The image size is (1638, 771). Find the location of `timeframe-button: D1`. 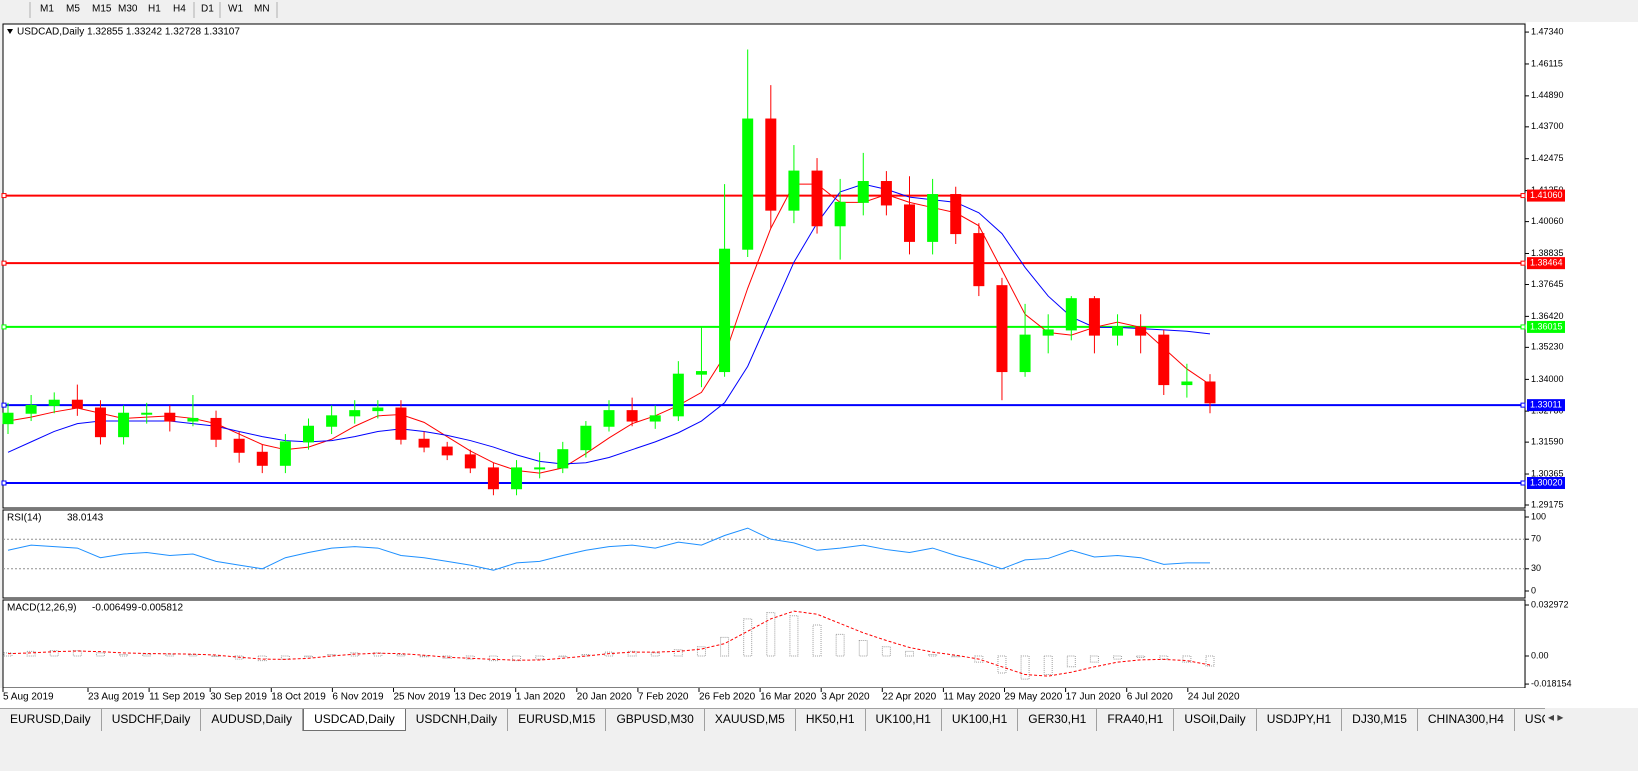

timeframe-button: D1 is located at coordinates (207, 9).